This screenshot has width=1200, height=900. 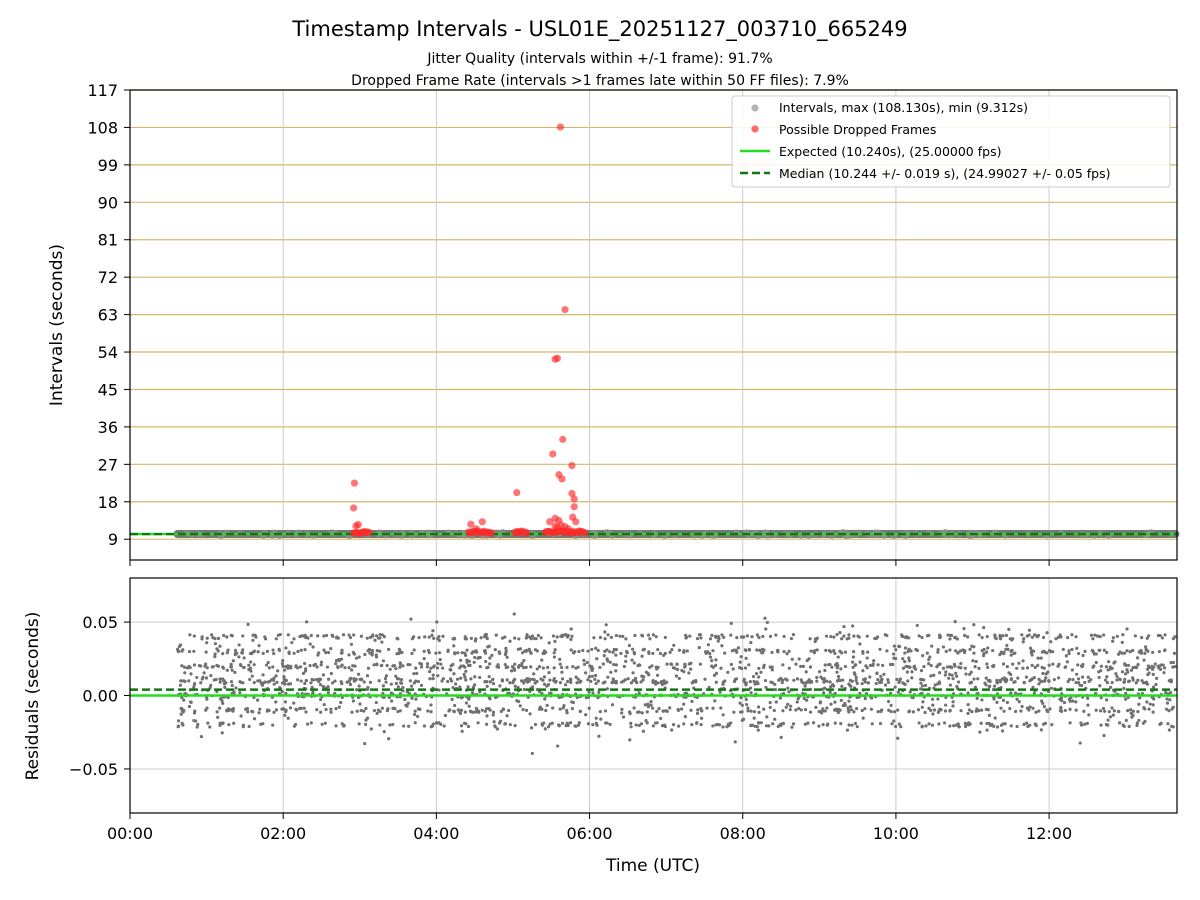 What do you see at coordinates (436, 833) in the screenshot?
I see `bottom-x-tick-label: 04:00` at bounding box center [436, 833].